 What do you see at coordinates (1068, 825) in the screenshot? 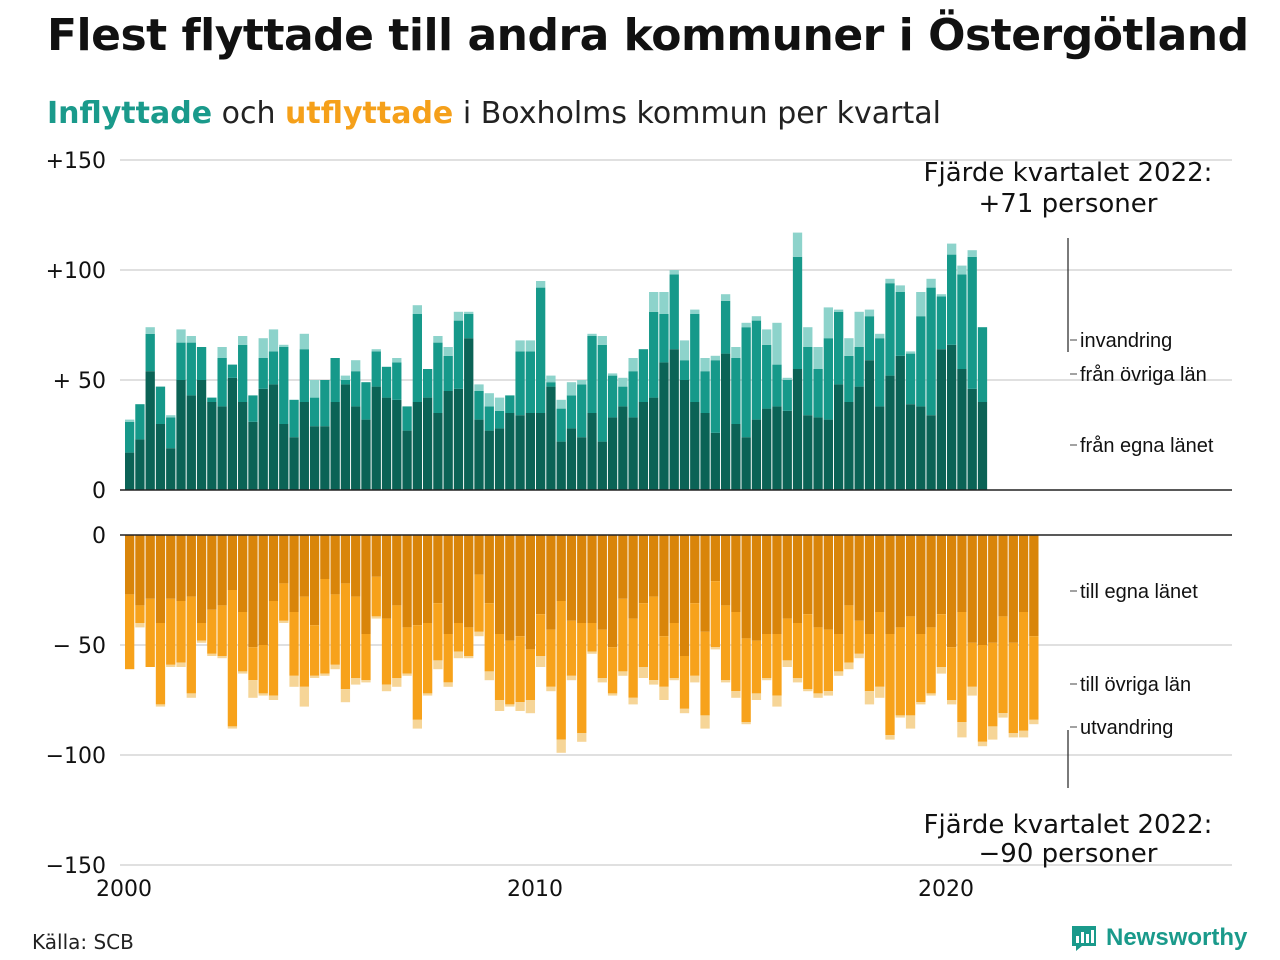
I see `annotation-bottom-line1: Fjärde kvartalet 2022:` at bounding box center [1068, 825].